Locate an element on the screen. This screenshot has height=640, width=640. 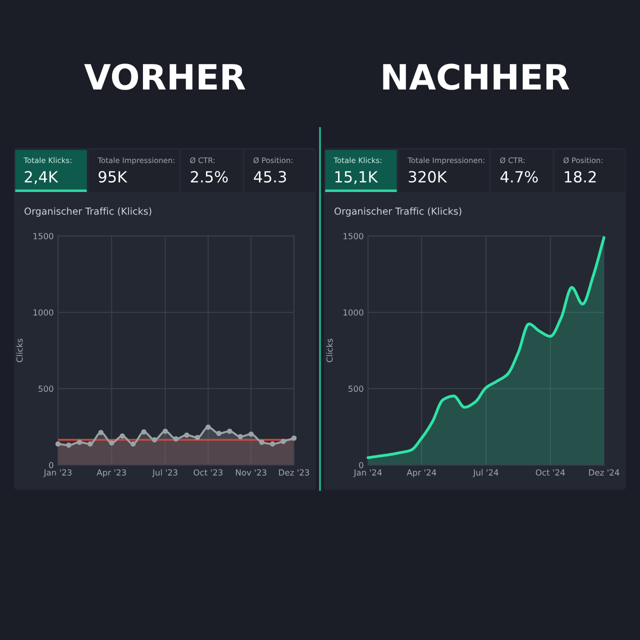
text: 2.5% is located at coordinates (209, 177).